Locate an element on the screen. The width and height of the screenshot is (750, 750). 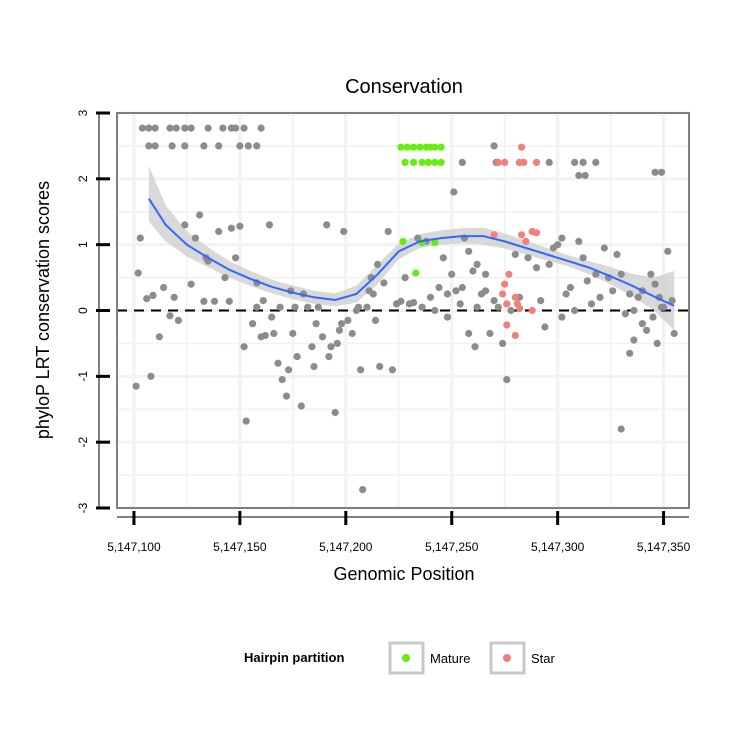
legend-dot-star is located at coordinates (507, 658).